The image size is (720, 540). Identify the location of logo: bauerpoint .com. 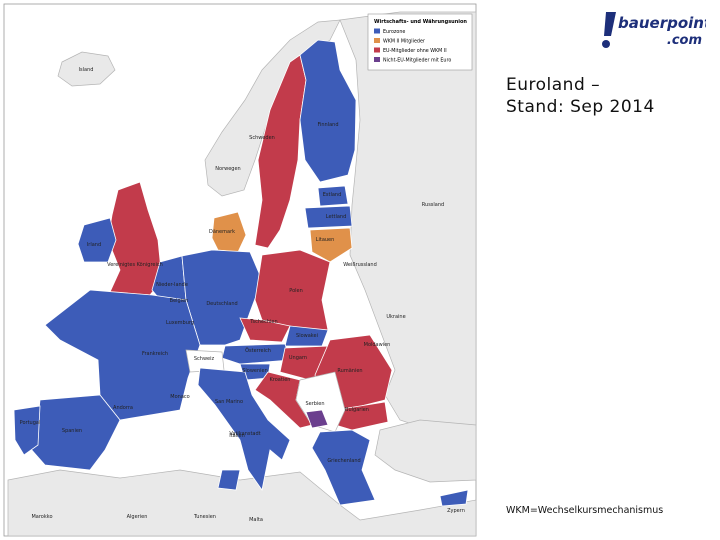
(654, 30).